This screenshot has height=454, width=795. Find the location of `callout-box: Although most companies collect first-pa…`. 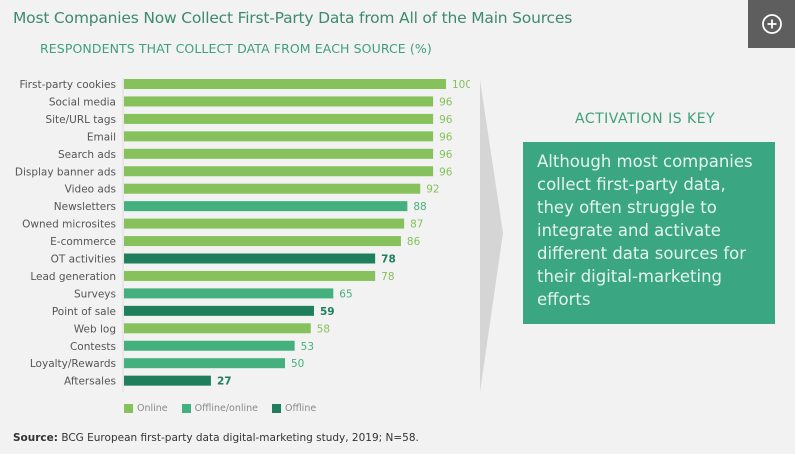

callout-box: Although most companies collect first-pa… is located at coordinates (649, 233).